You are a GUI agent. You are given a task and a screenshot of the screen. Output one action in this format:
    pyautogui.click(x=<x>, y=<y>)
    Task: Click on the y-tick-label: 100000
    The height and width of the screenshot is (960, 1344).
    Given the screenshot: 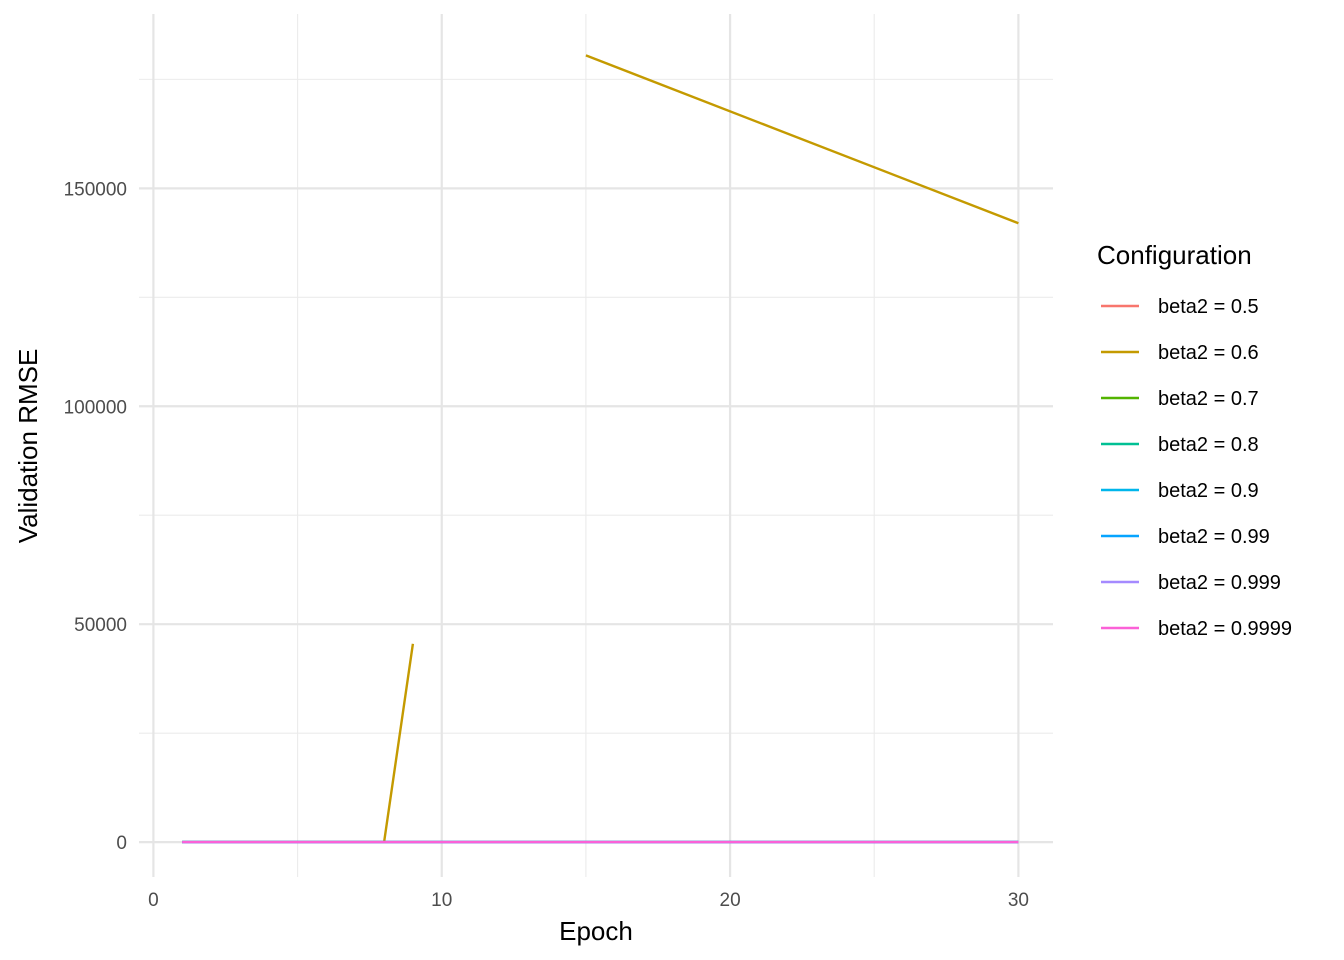 What is the action you would take?
    pyautogui.click(x=95, y=407)
    